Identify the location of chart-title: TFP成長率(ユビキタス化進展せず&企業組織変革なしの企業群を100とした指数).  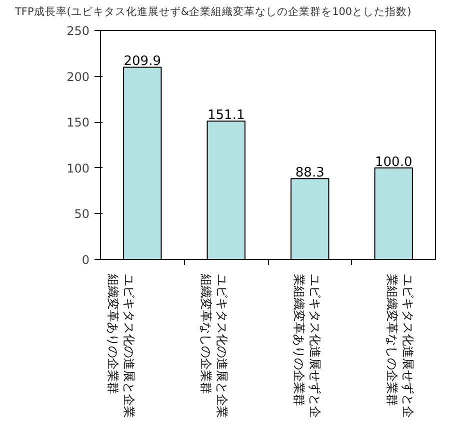
(213, 12).